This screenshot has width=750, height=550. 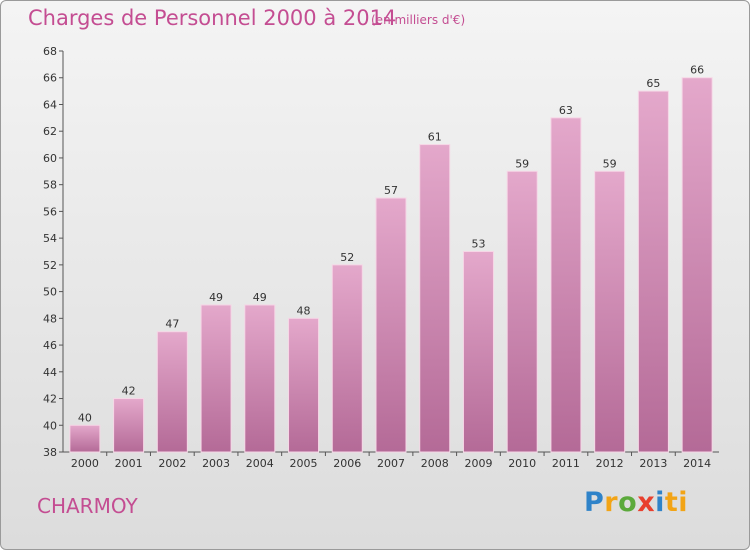 What do you see at coordinates (50, 51) in the screenshot?
I see `y-tick-label: 68` at bounding box center [50, 51].